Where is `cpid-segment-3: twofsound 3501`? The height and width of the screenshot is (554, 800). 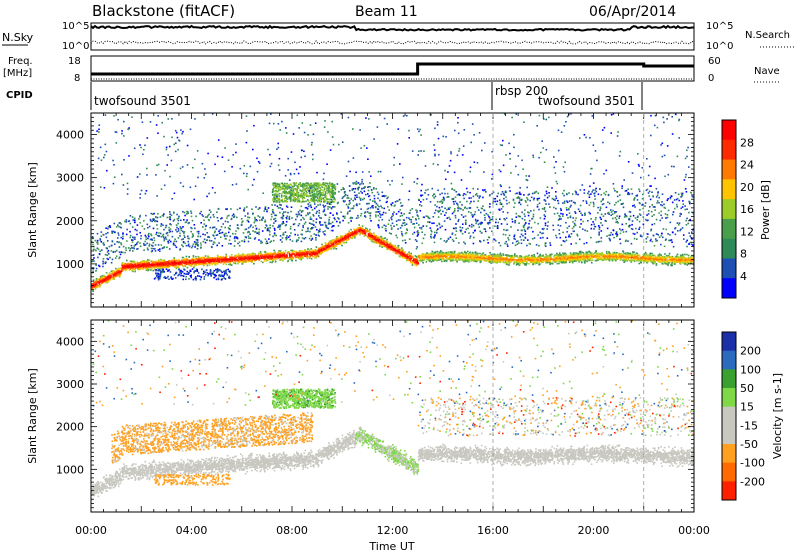 cpid-segment-3: twofsound 3501 is located at coordinates (586, 101).